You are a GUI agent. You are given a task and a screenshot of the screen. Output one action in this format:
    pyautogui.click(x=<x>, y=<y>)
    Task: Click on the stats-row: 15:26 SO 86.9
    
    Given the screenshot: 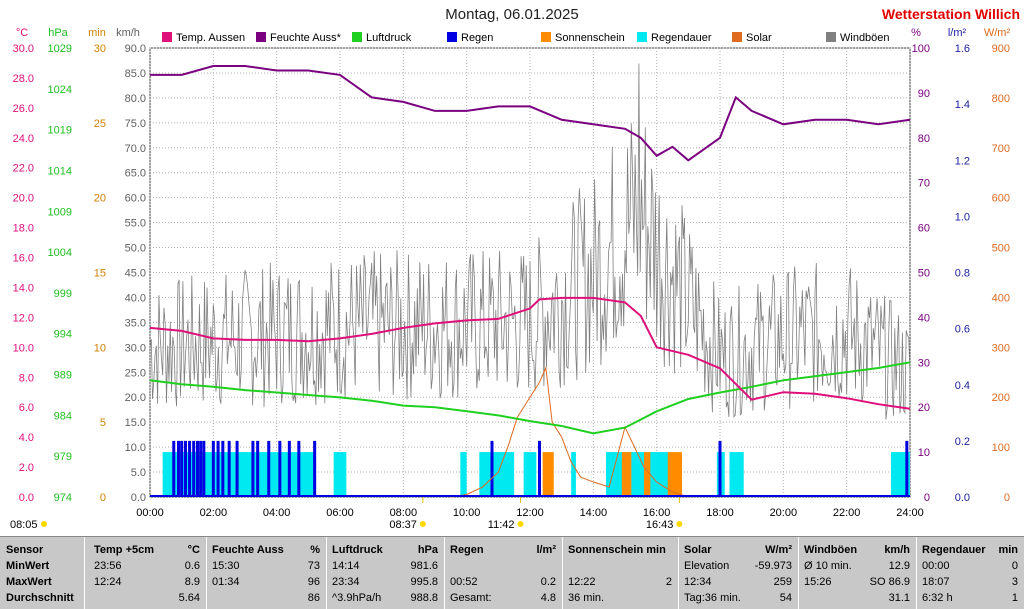 What is the action you would take?
    pyautogui.click(x=858, y=583)
    